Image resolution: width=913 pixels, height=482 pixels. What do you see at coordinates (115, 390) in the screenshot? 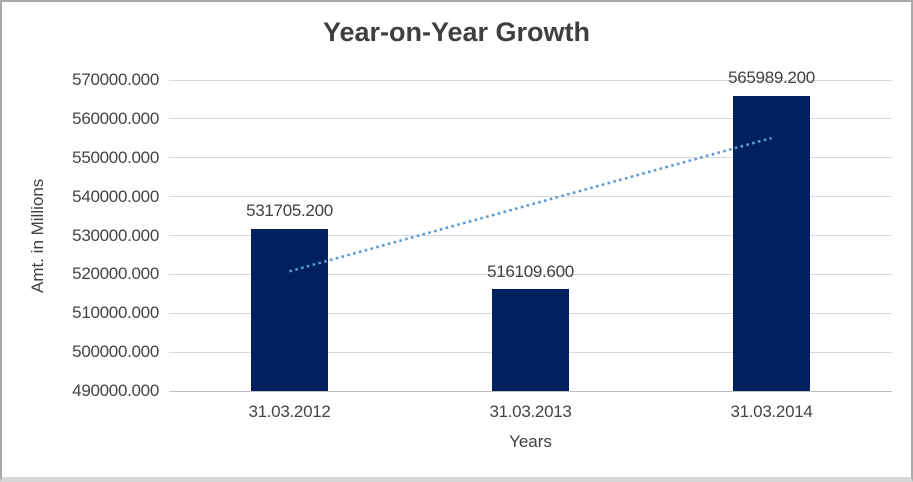
I see `y-tick-label: 490000.000` at bounding box center [115, 390].